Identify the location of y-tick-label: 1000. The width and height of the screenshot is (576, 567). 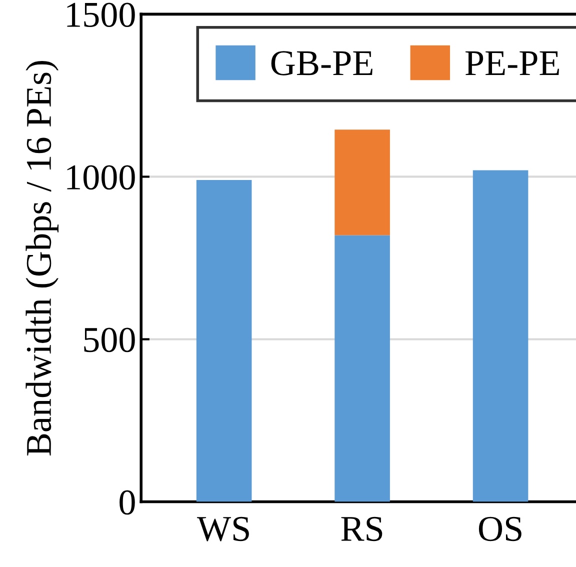
(101, 177).